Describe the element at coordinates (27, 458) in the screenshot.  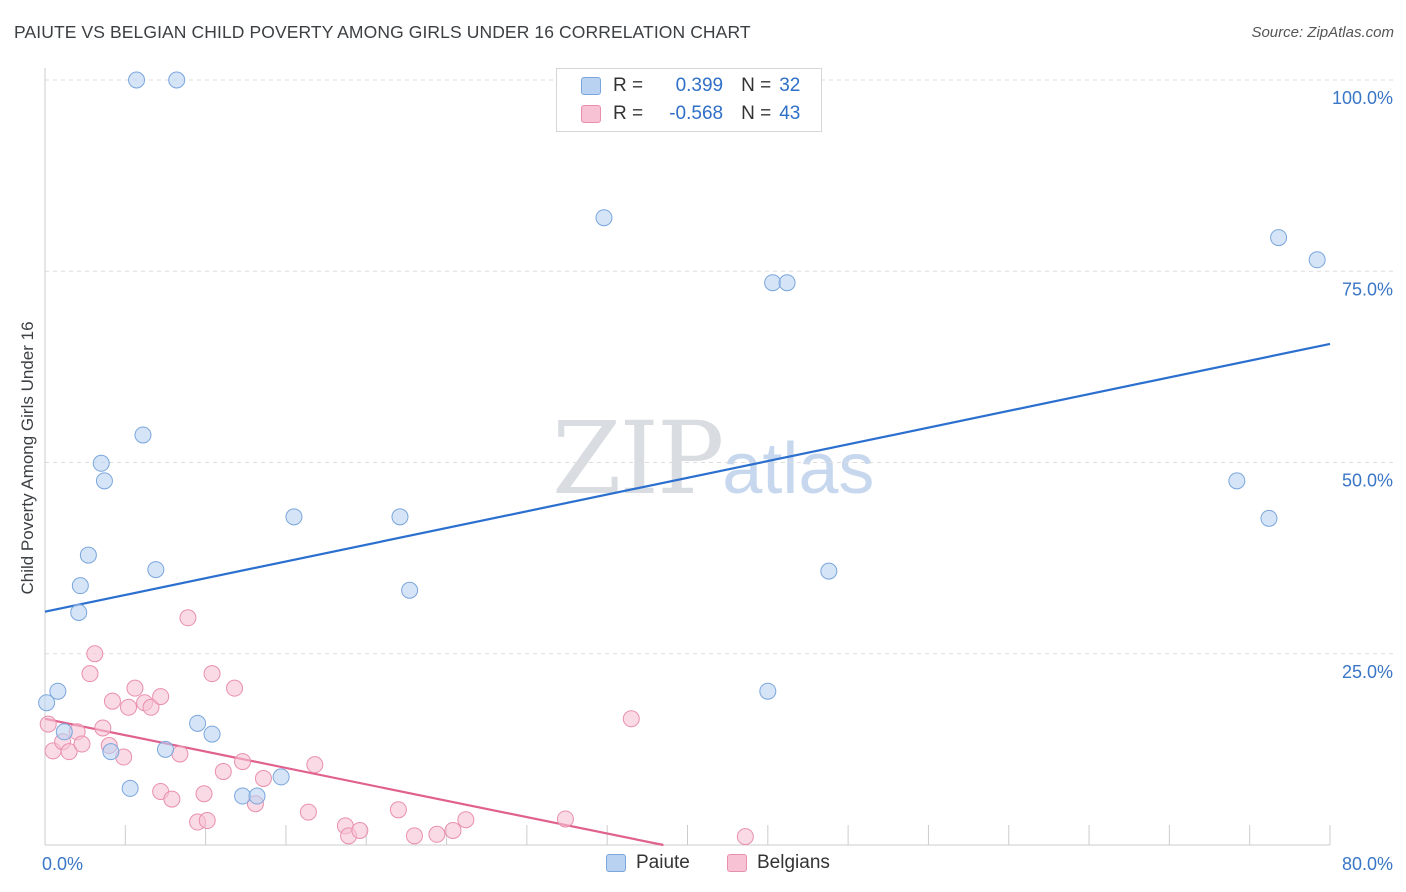
I see `y-axis-label: Child Poverty Among Girls Under 16` at that location.